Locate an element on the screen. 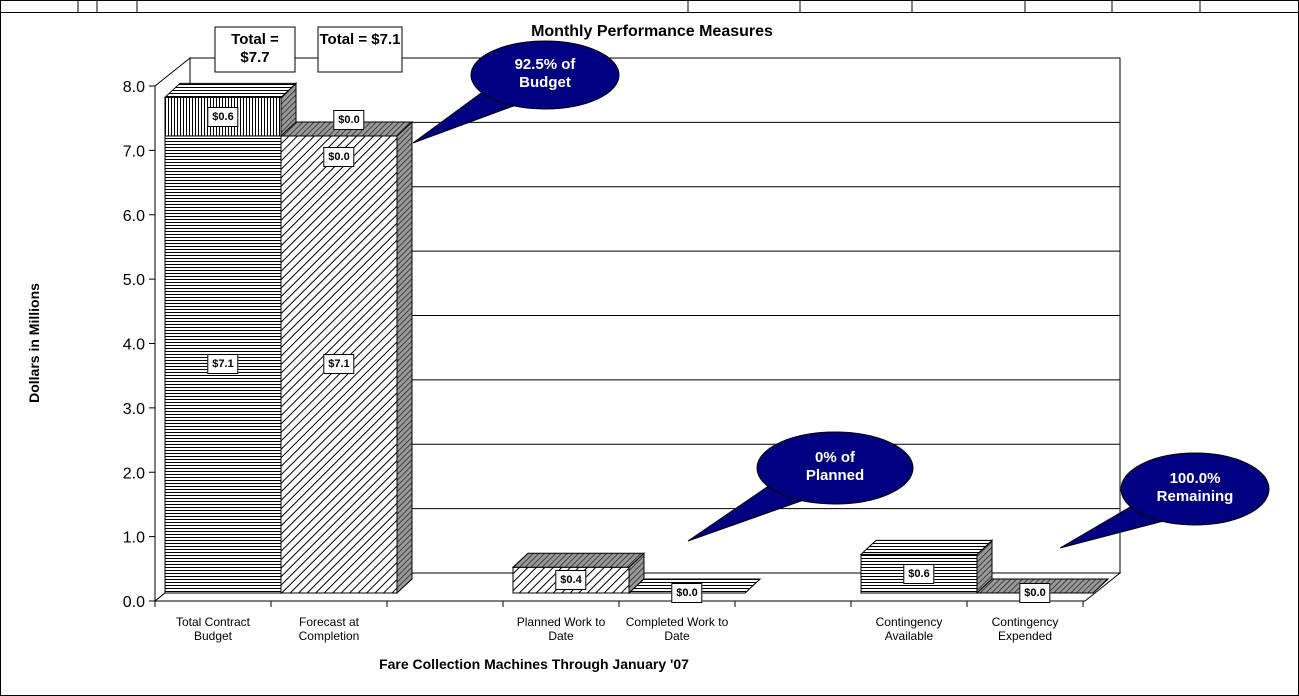 Image resolution: width=1299 pixels, height=696 pixels. y-tick-label: 6.0 is located at coordinates (134, 216).